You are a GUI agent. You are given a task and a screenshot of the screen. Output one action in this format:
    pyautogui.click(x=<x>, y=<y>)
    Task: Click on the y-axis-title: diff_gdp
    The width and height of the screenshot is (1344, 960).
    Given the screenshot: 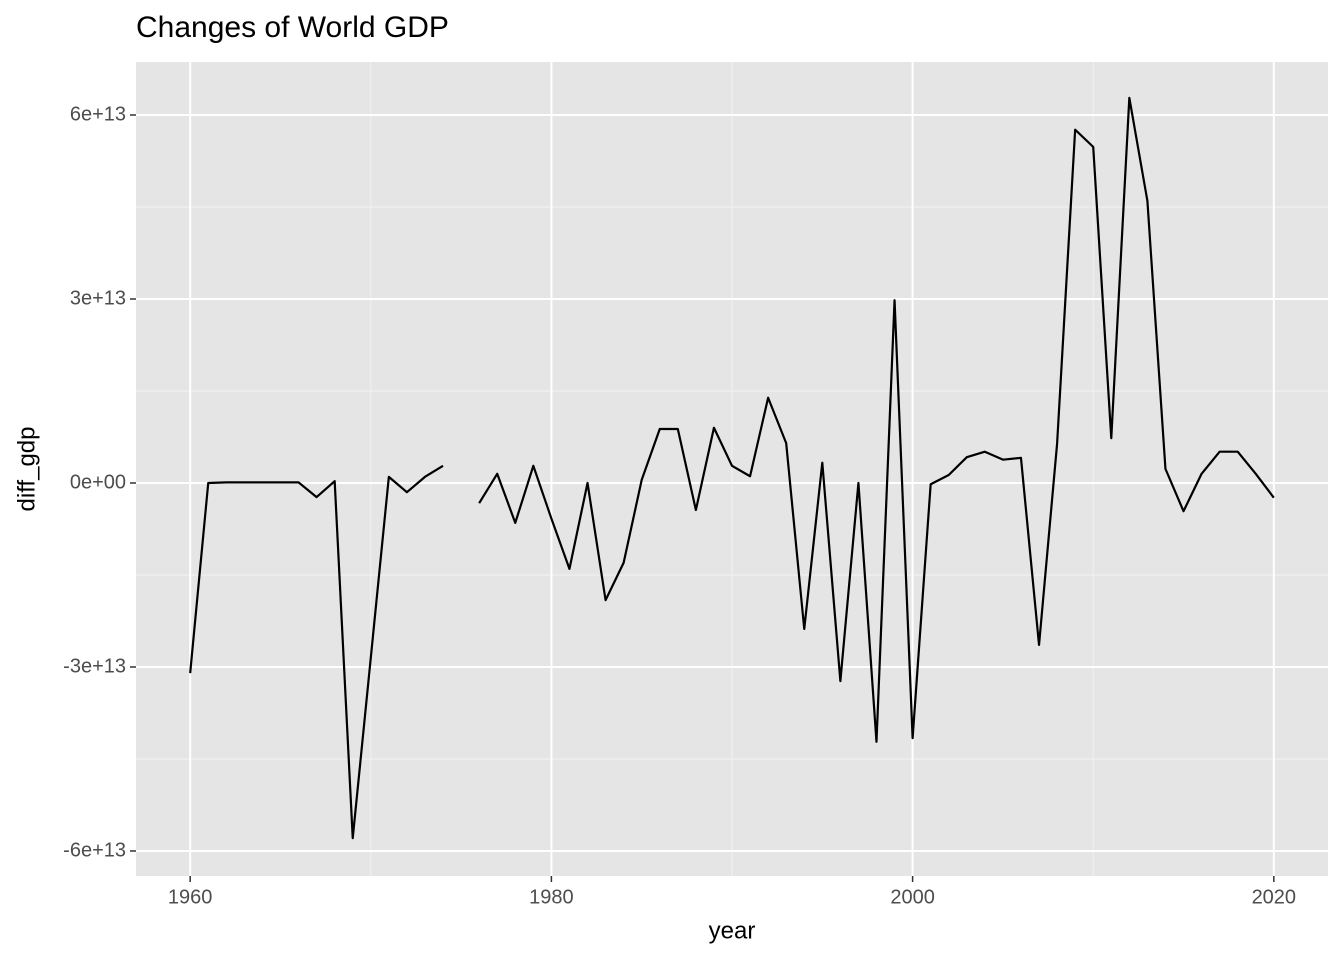 What is the action you would take?
    pyautogui.click(x=26, y=469)
    